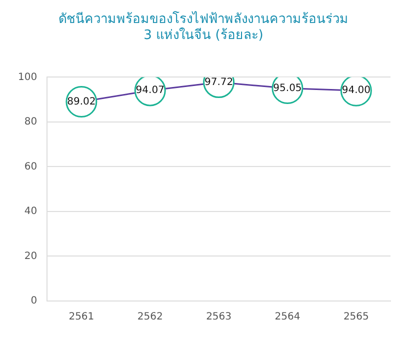 The height and width of the screenshot is (337, 407). Describe the element at coordinates (287, 317) in the screenshot. I see `x-tick-label: 2564` at that location.